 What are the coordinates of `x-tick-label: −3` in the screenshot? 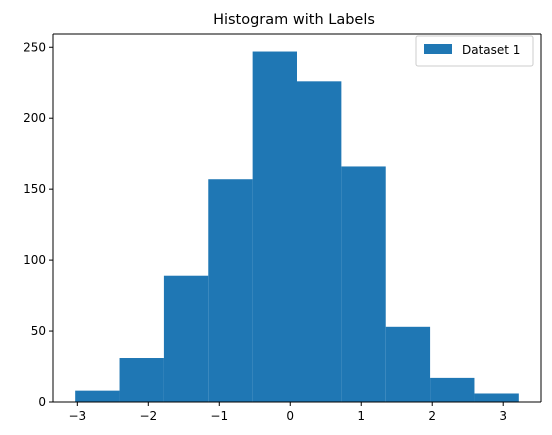 It's located at (77, 416).